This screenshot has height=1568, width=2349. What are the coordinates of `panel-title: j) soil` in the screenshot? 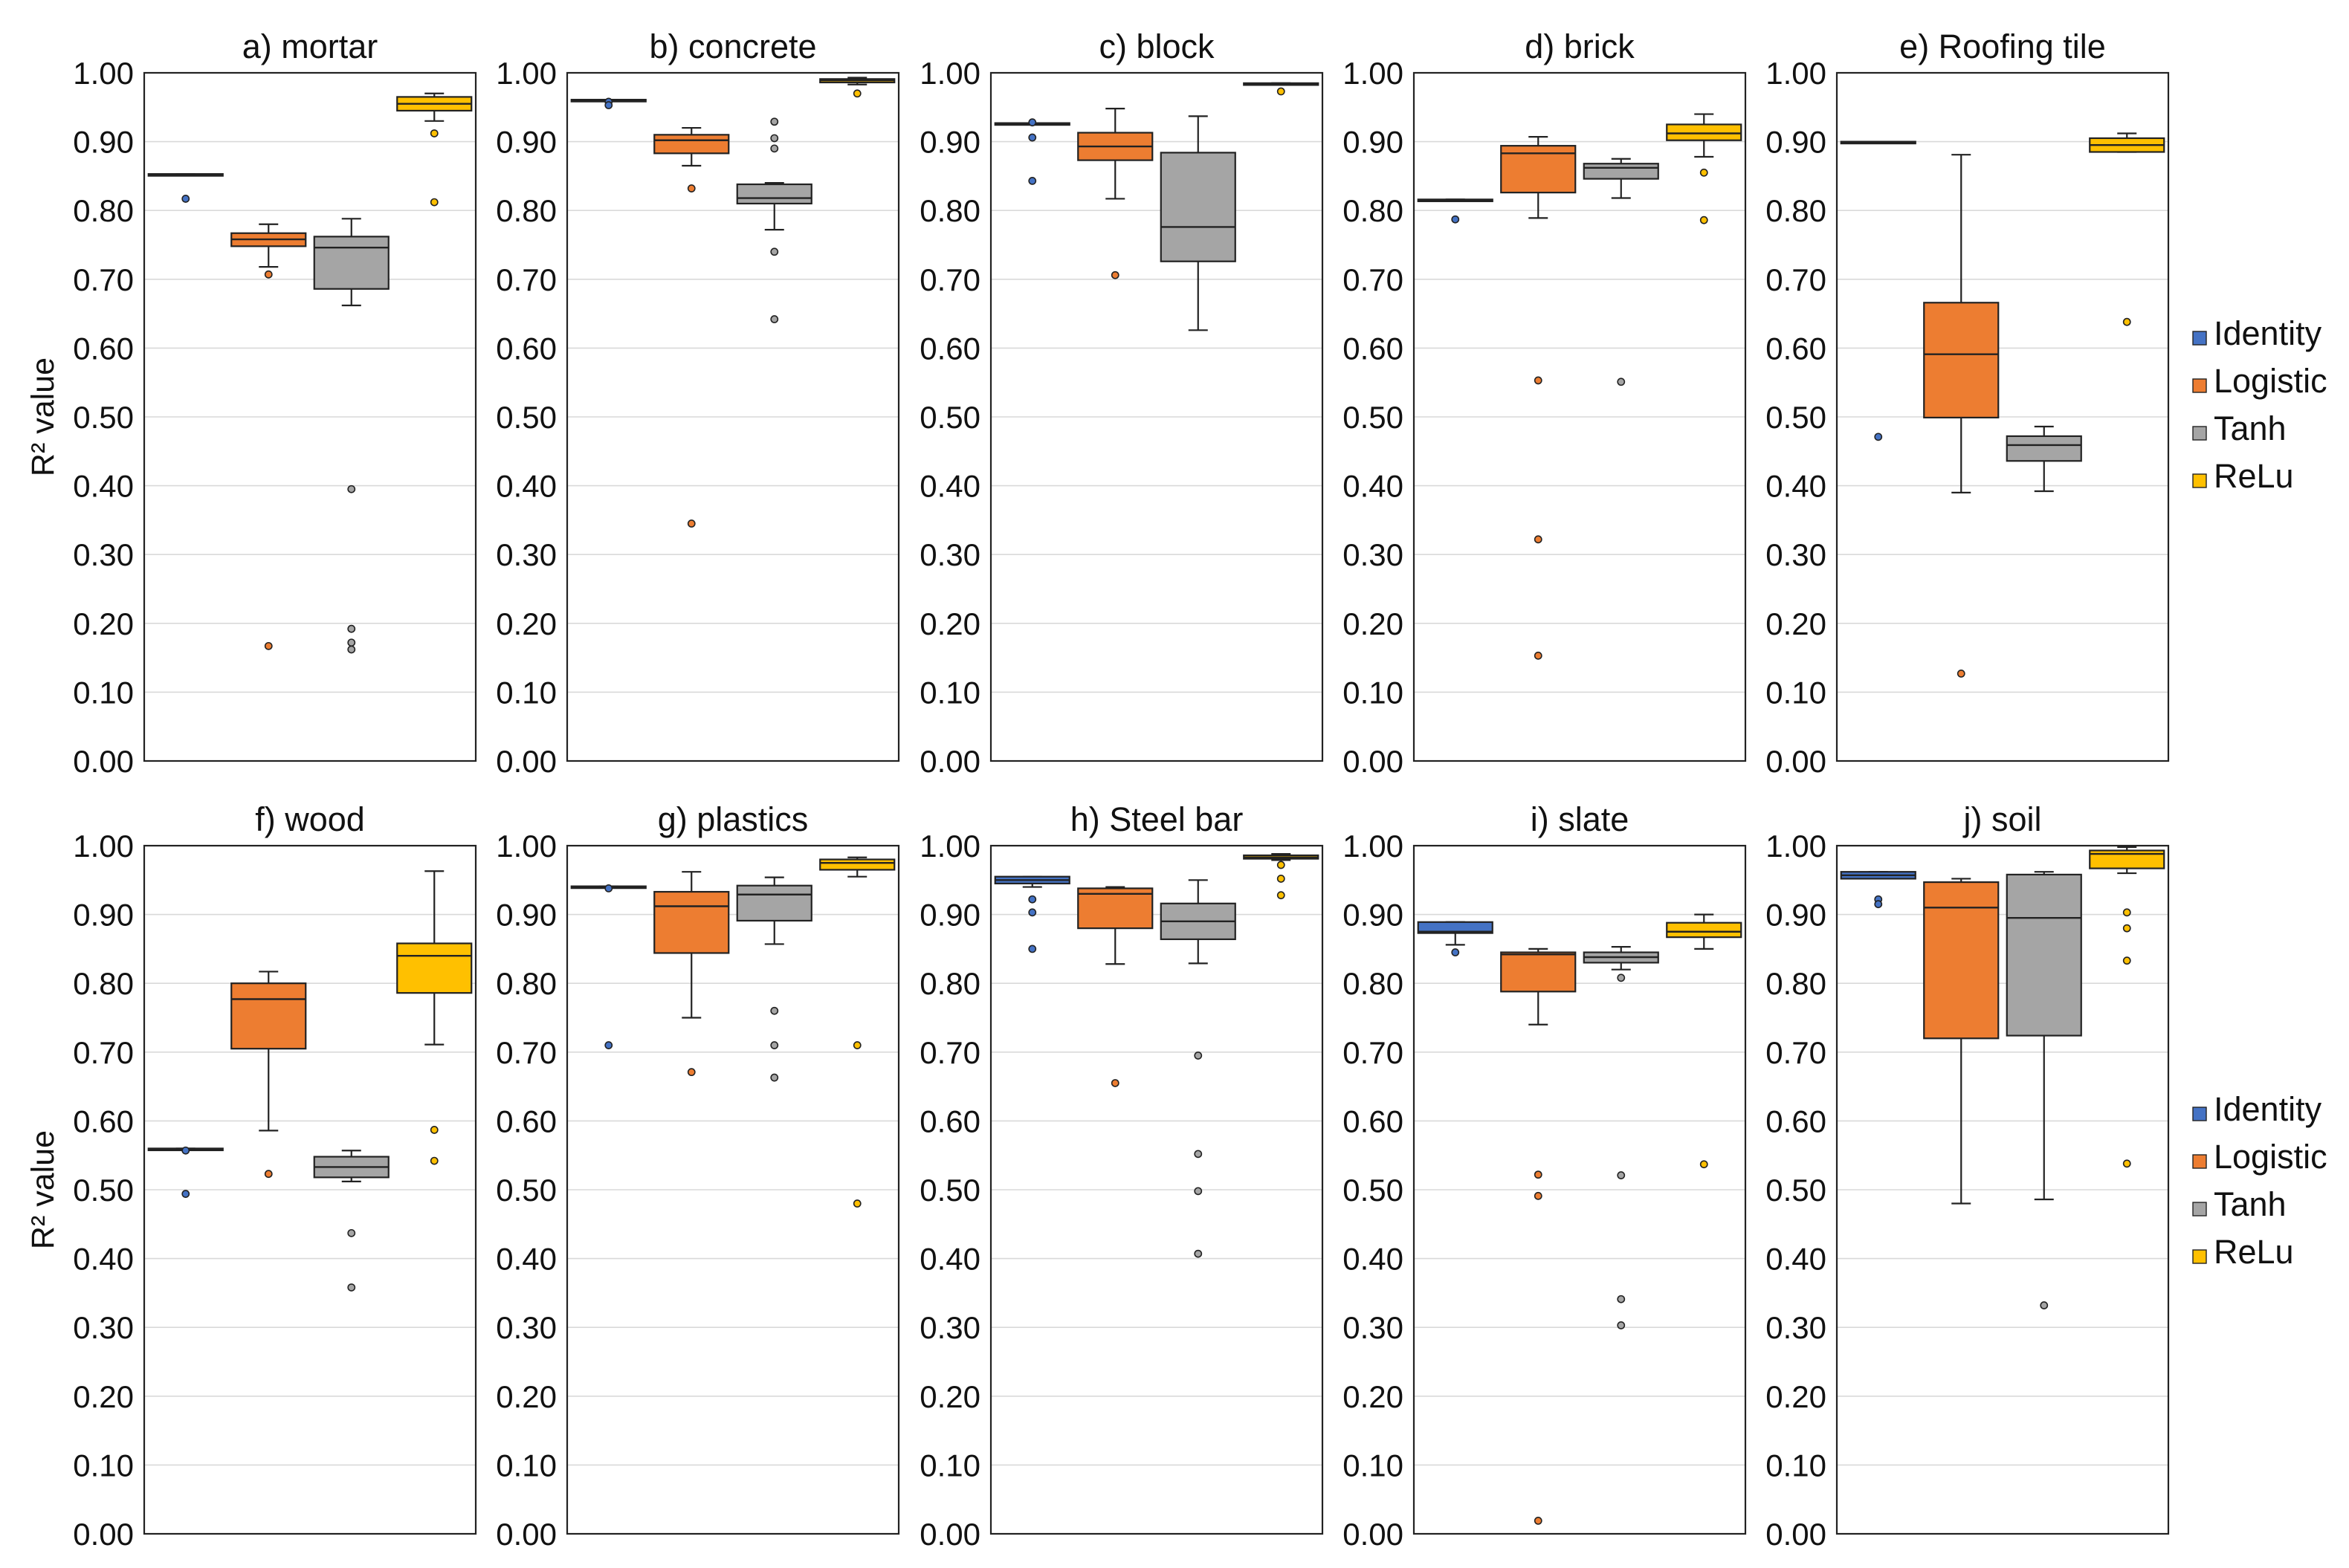 It's located at (2001, 819).